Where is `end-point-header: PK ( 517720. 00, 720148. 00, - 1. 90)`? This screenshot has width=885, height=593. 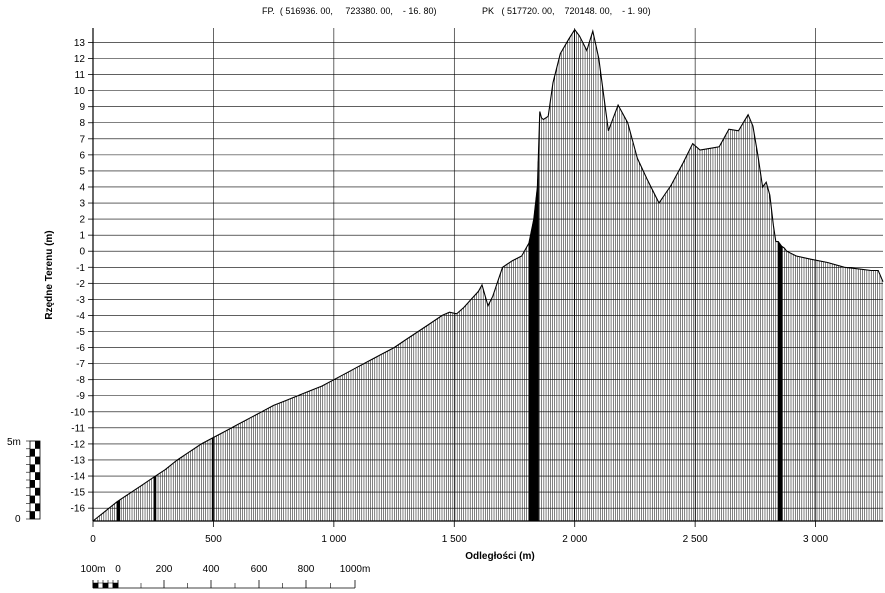
end-point-header: PK ( 517720. 00, 720148. 00, - 1. 90) is located at coordinates (566, 11).